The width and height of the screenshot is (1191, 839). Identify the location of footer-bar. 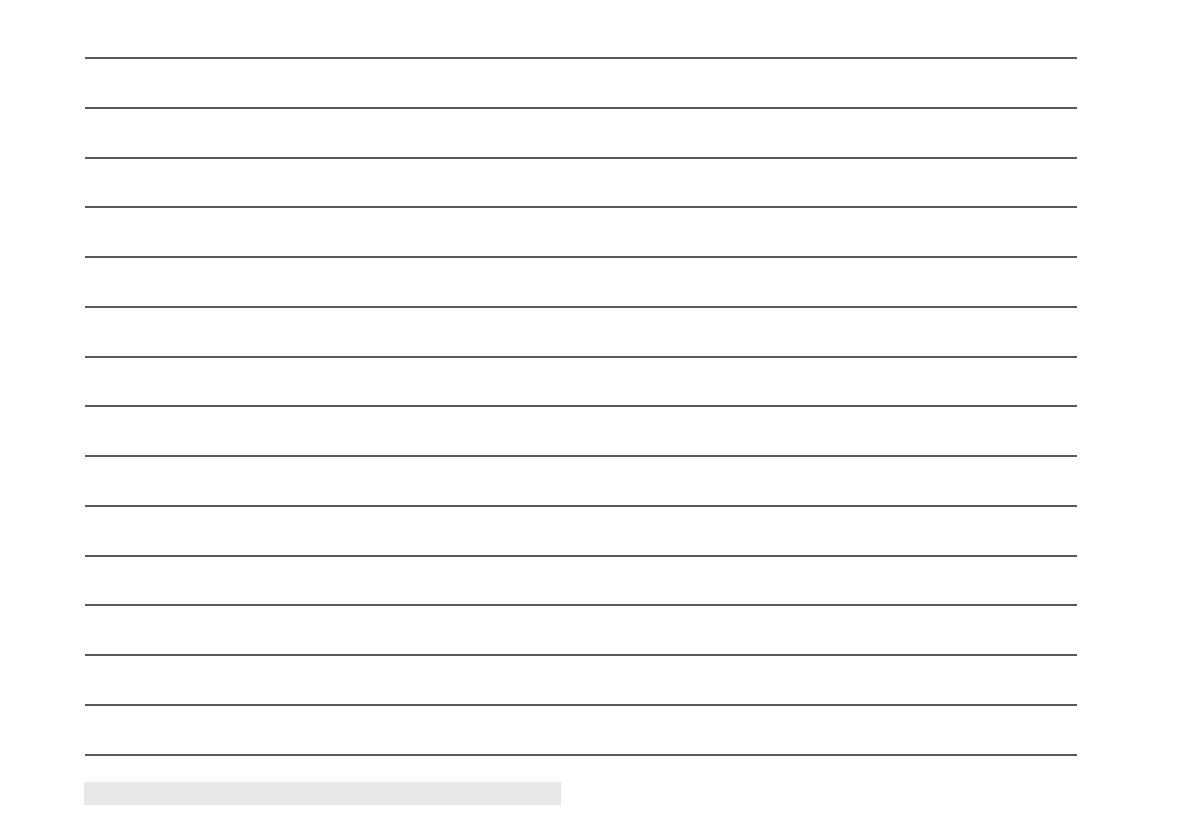
(322, 793).